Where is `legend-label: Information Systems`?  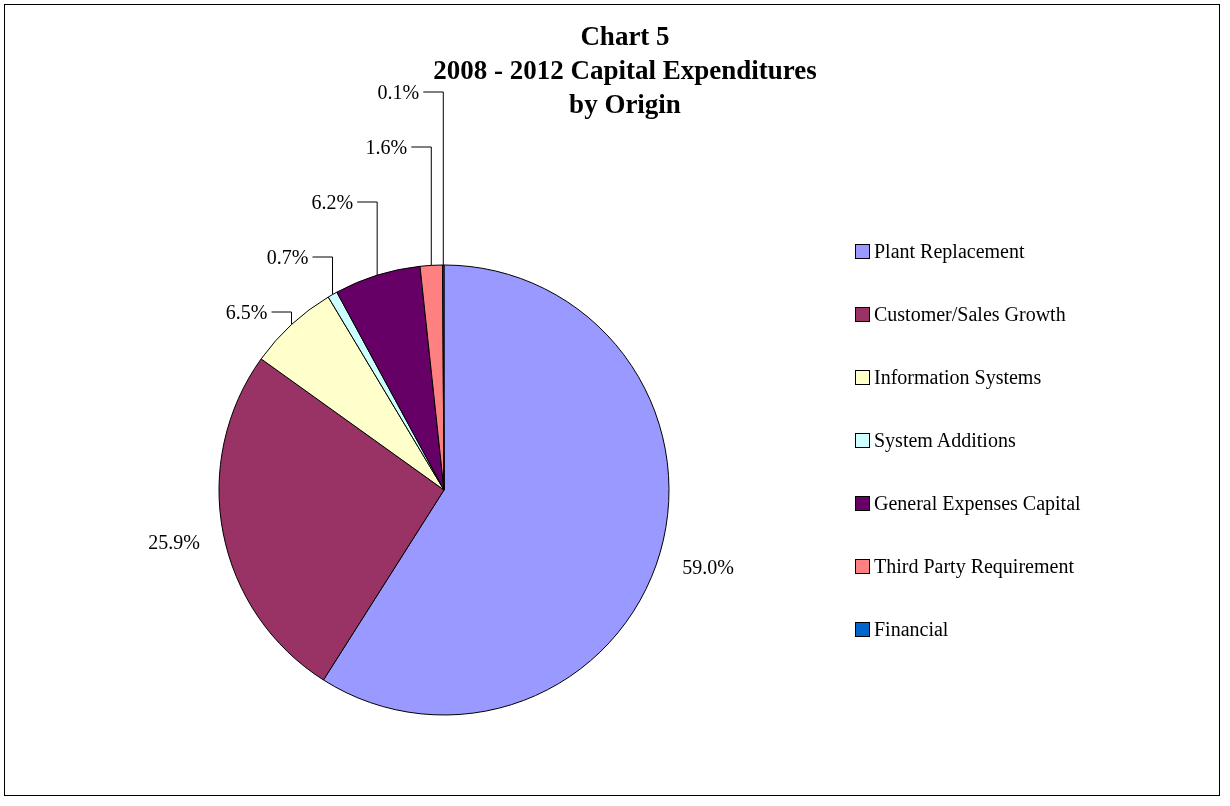 legend-label: Information Systems is located at coordinates (958, 377).